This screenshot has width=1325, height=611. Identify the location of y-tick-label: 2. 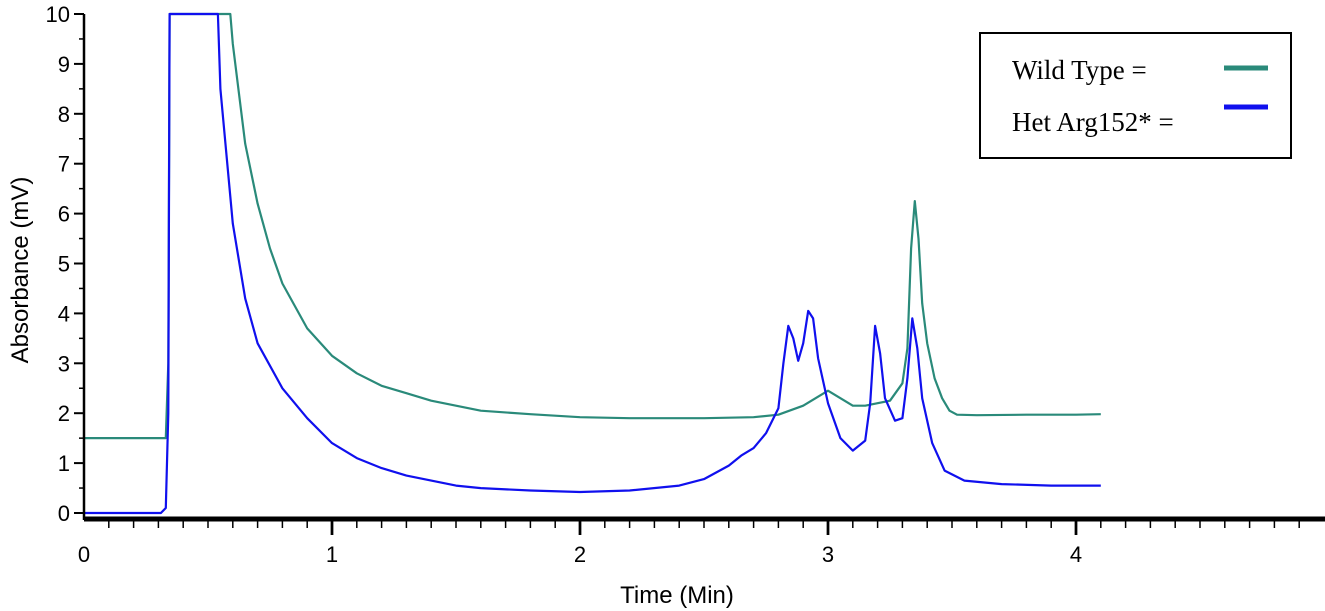
(64, 413).